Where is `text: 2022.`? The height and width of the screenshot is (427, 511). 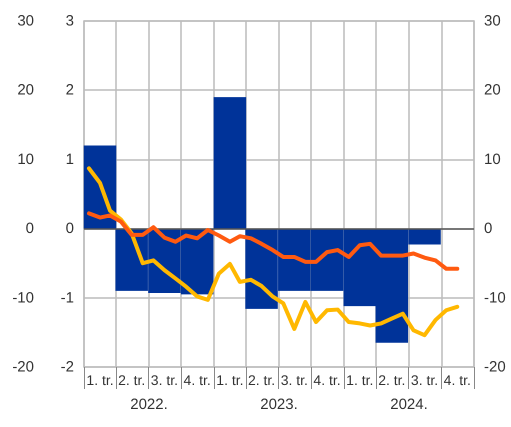 text: 2022. is located at coordinates (149, 404).